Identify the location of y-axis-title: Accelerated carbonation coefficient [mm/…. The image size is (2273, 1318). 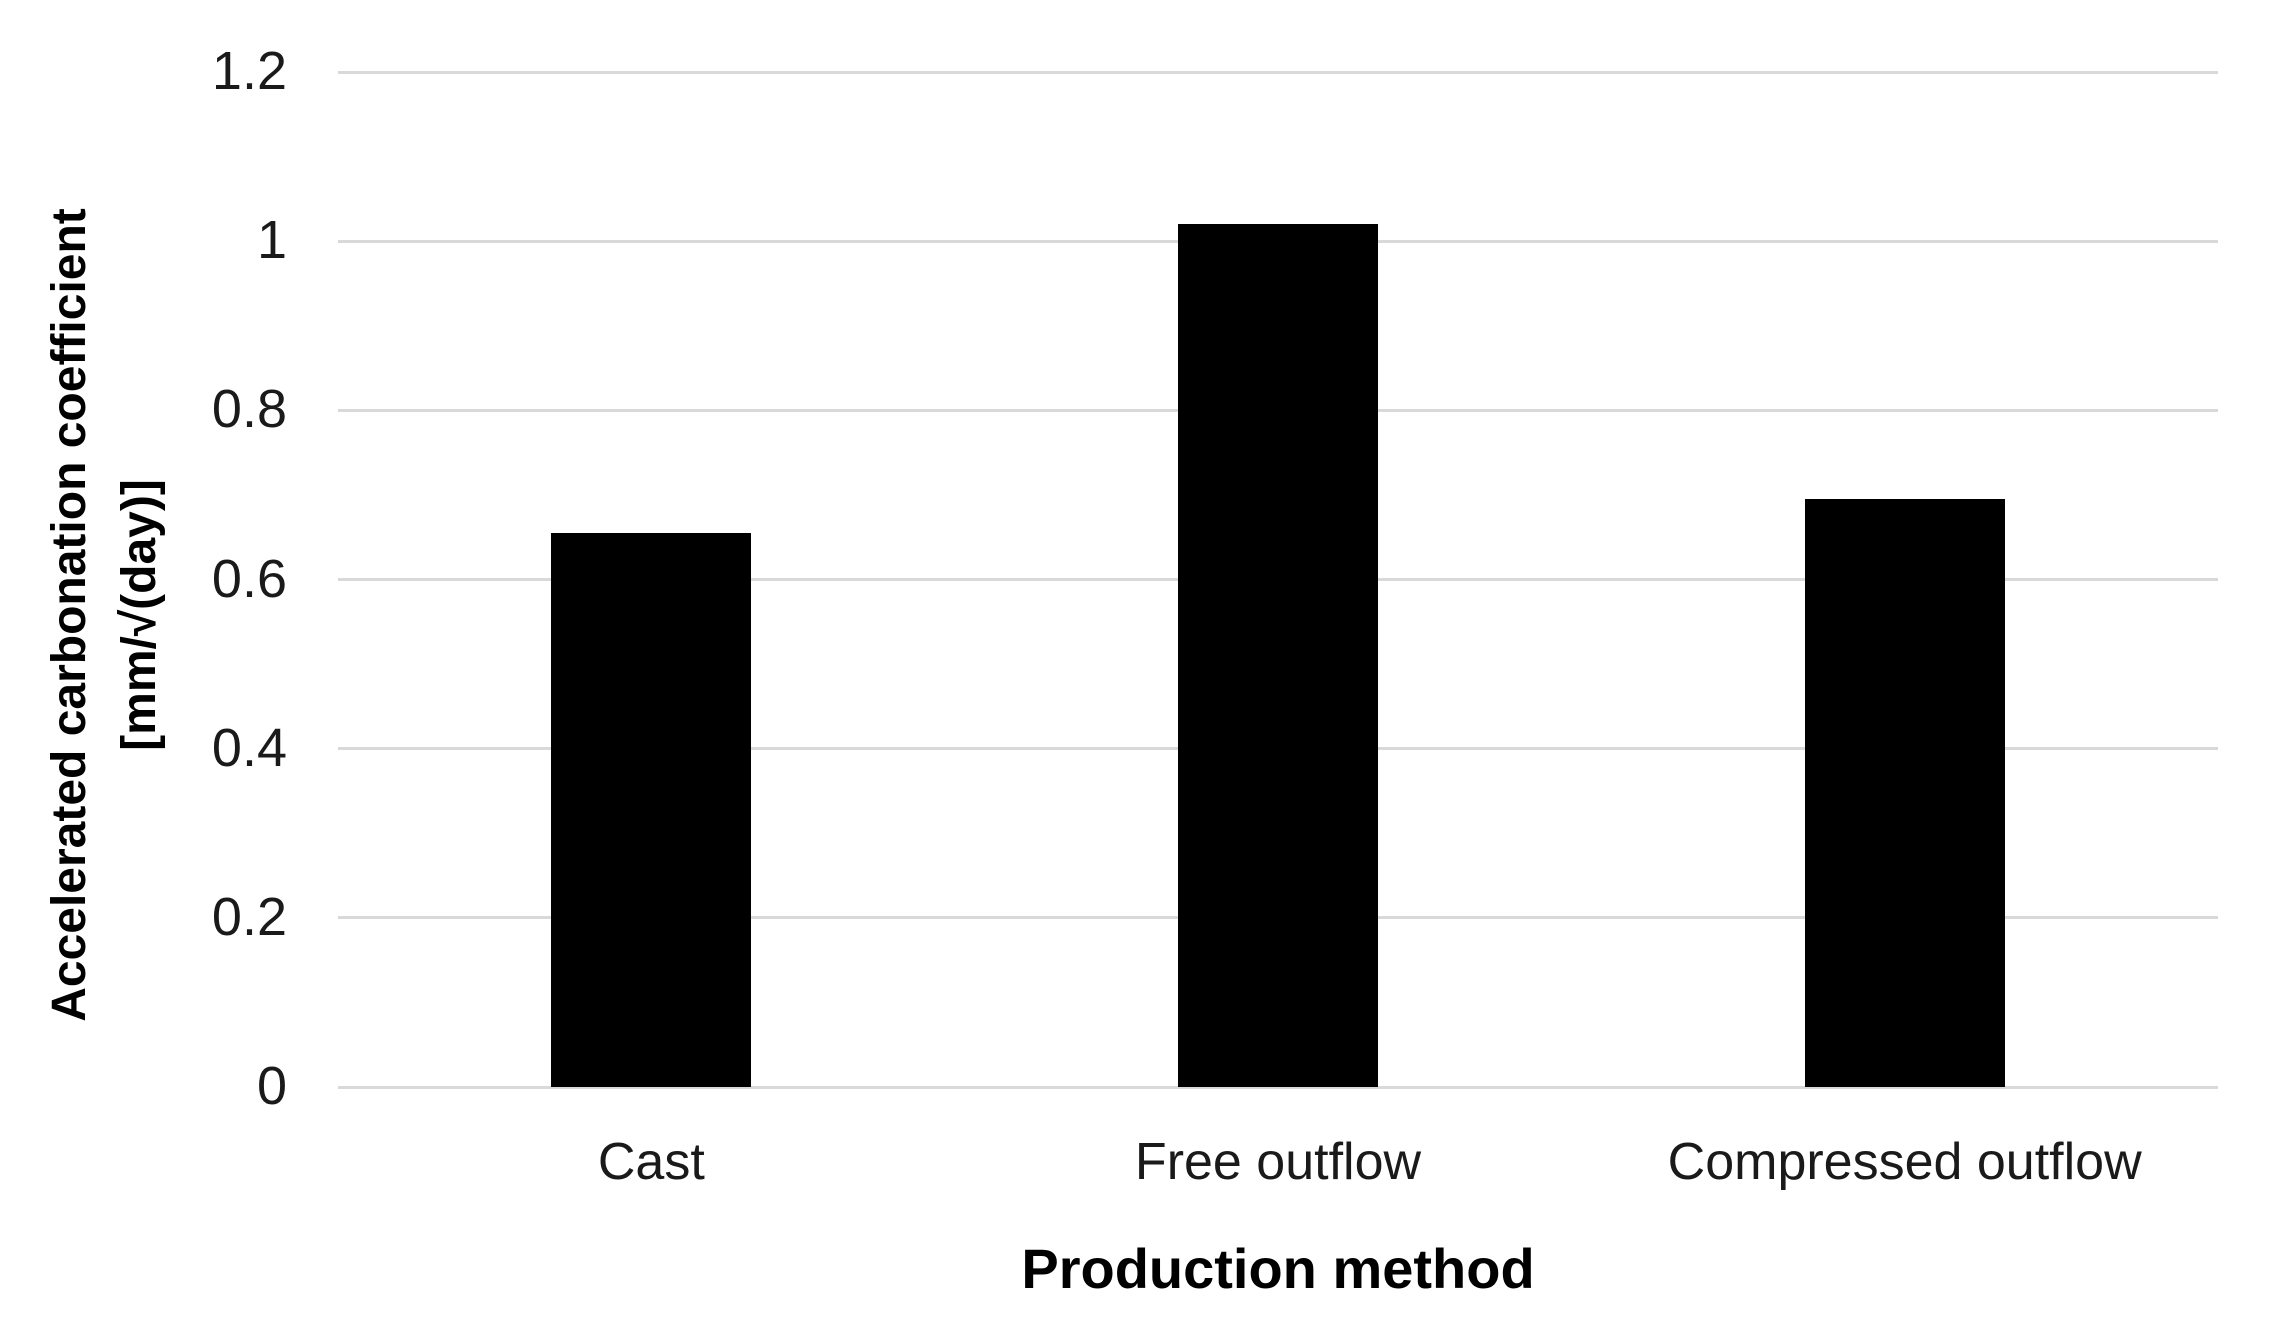
(105, 615).